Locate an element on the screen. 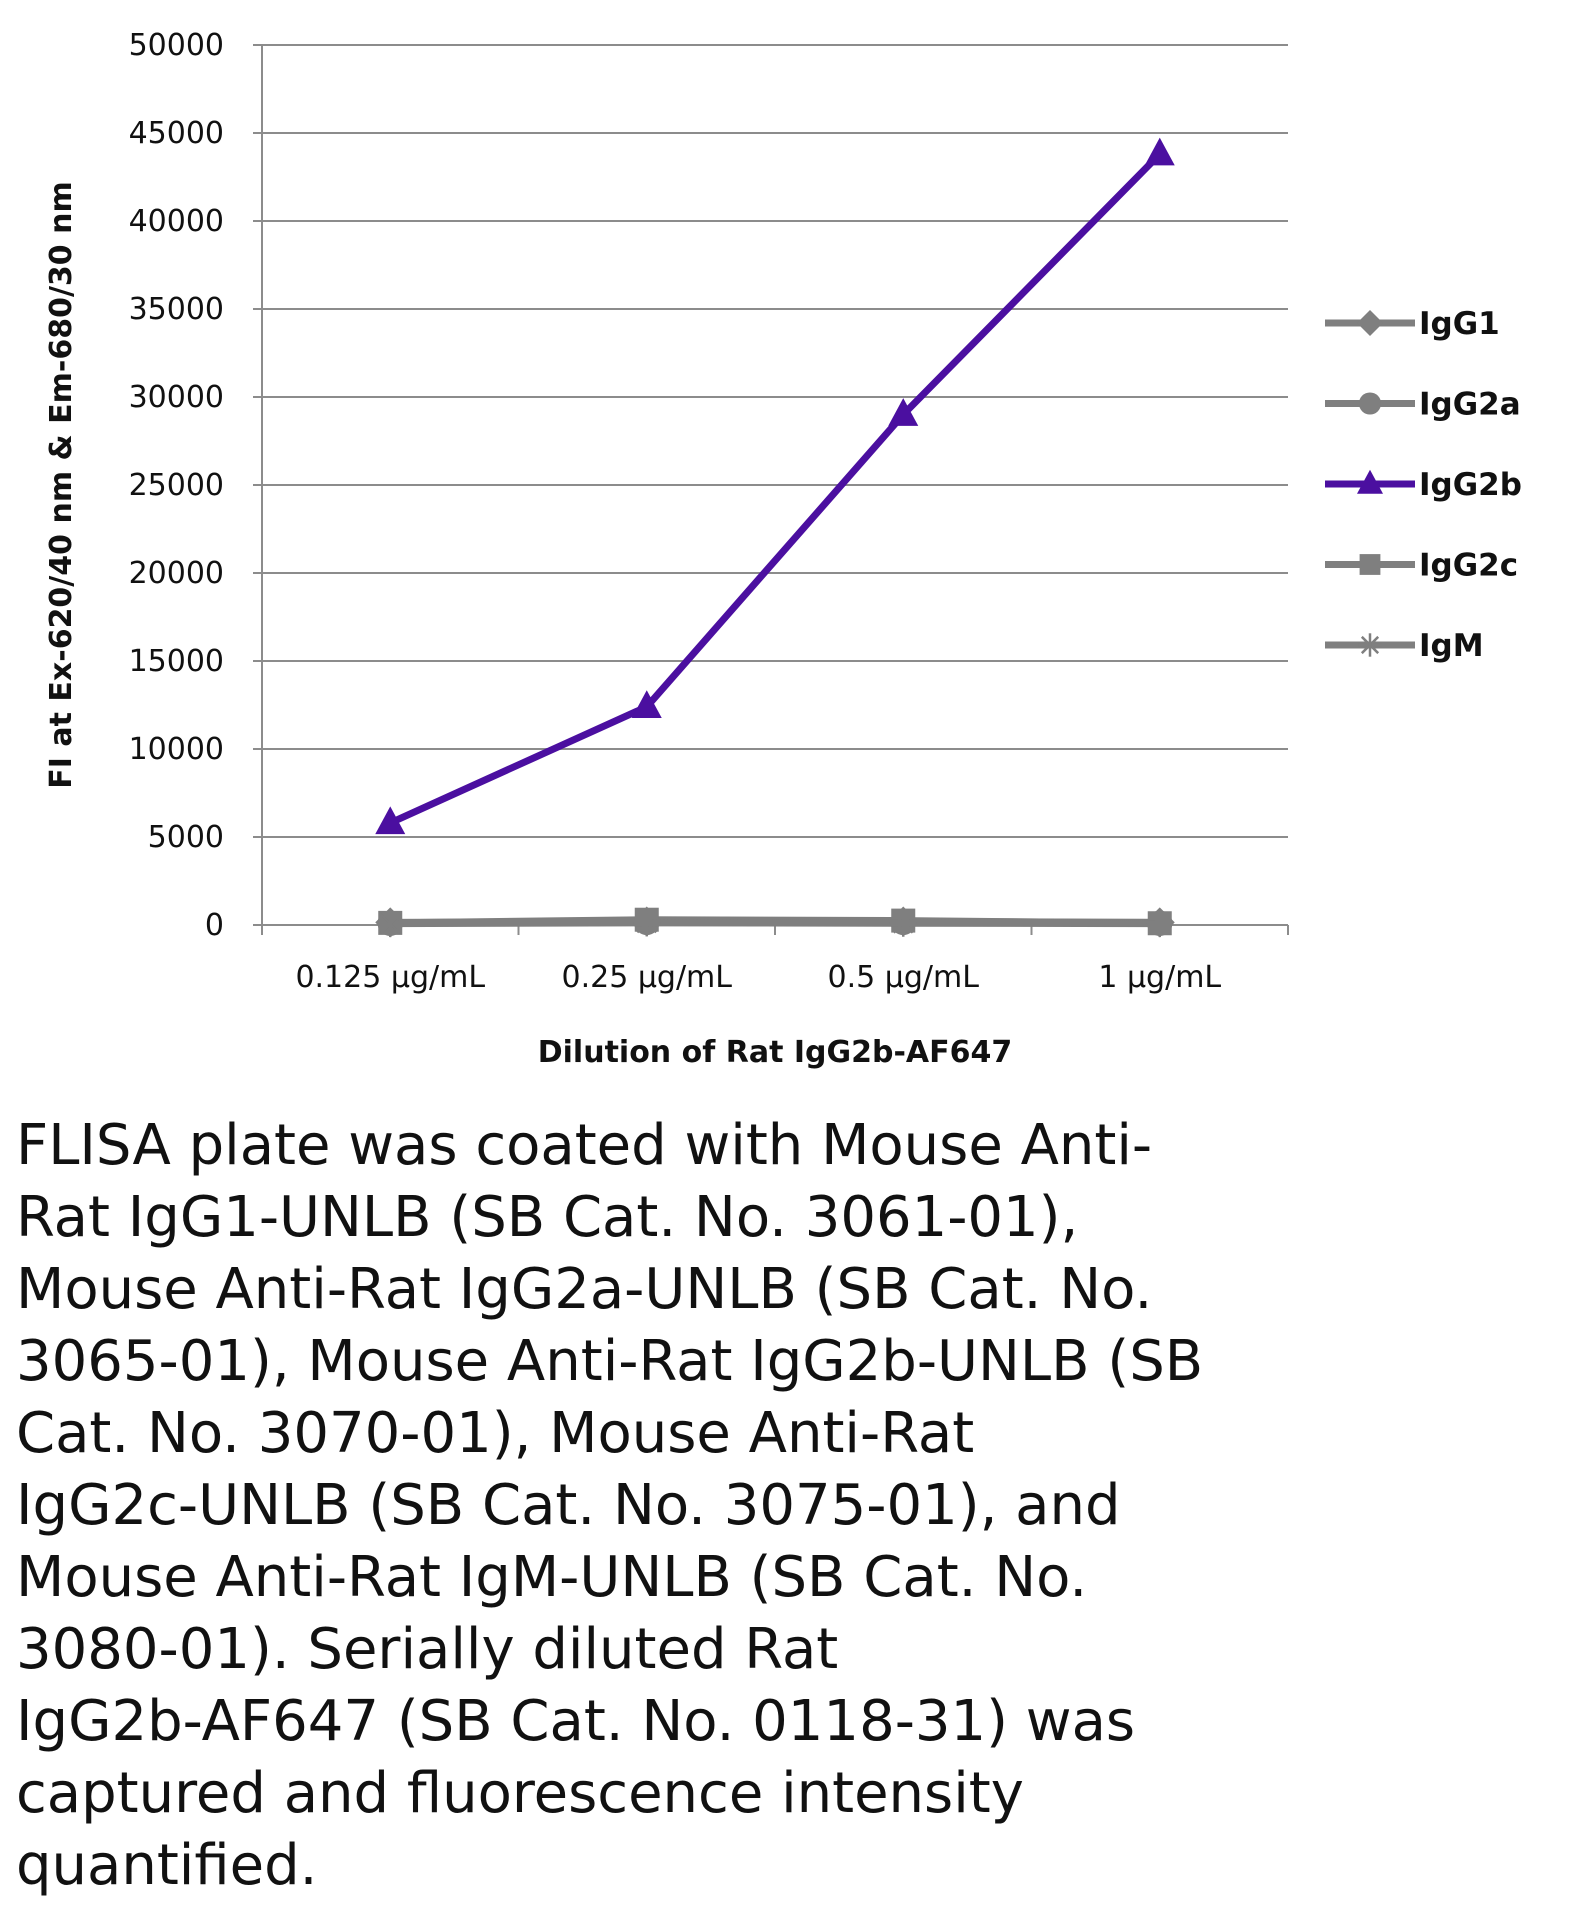 The width and height of the screenshot is (1581, 1911). caption-line: IgG2b-AF647 (SB Cat. No. 0118-31) was is located at coordinates (576, 1721).